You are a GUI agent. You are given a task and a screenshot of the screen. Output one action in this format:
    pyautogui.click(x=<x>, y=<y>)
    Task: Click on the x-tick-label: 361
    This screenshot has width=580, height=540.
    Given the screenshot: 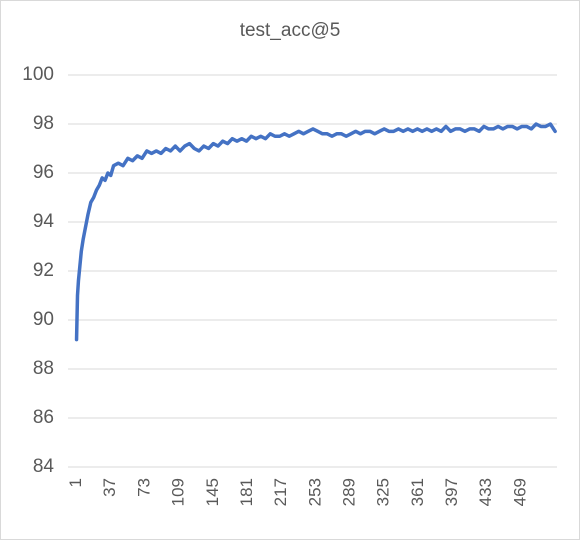 What is the action you would take?
    pyautogui.click(x=417, y=492)
    